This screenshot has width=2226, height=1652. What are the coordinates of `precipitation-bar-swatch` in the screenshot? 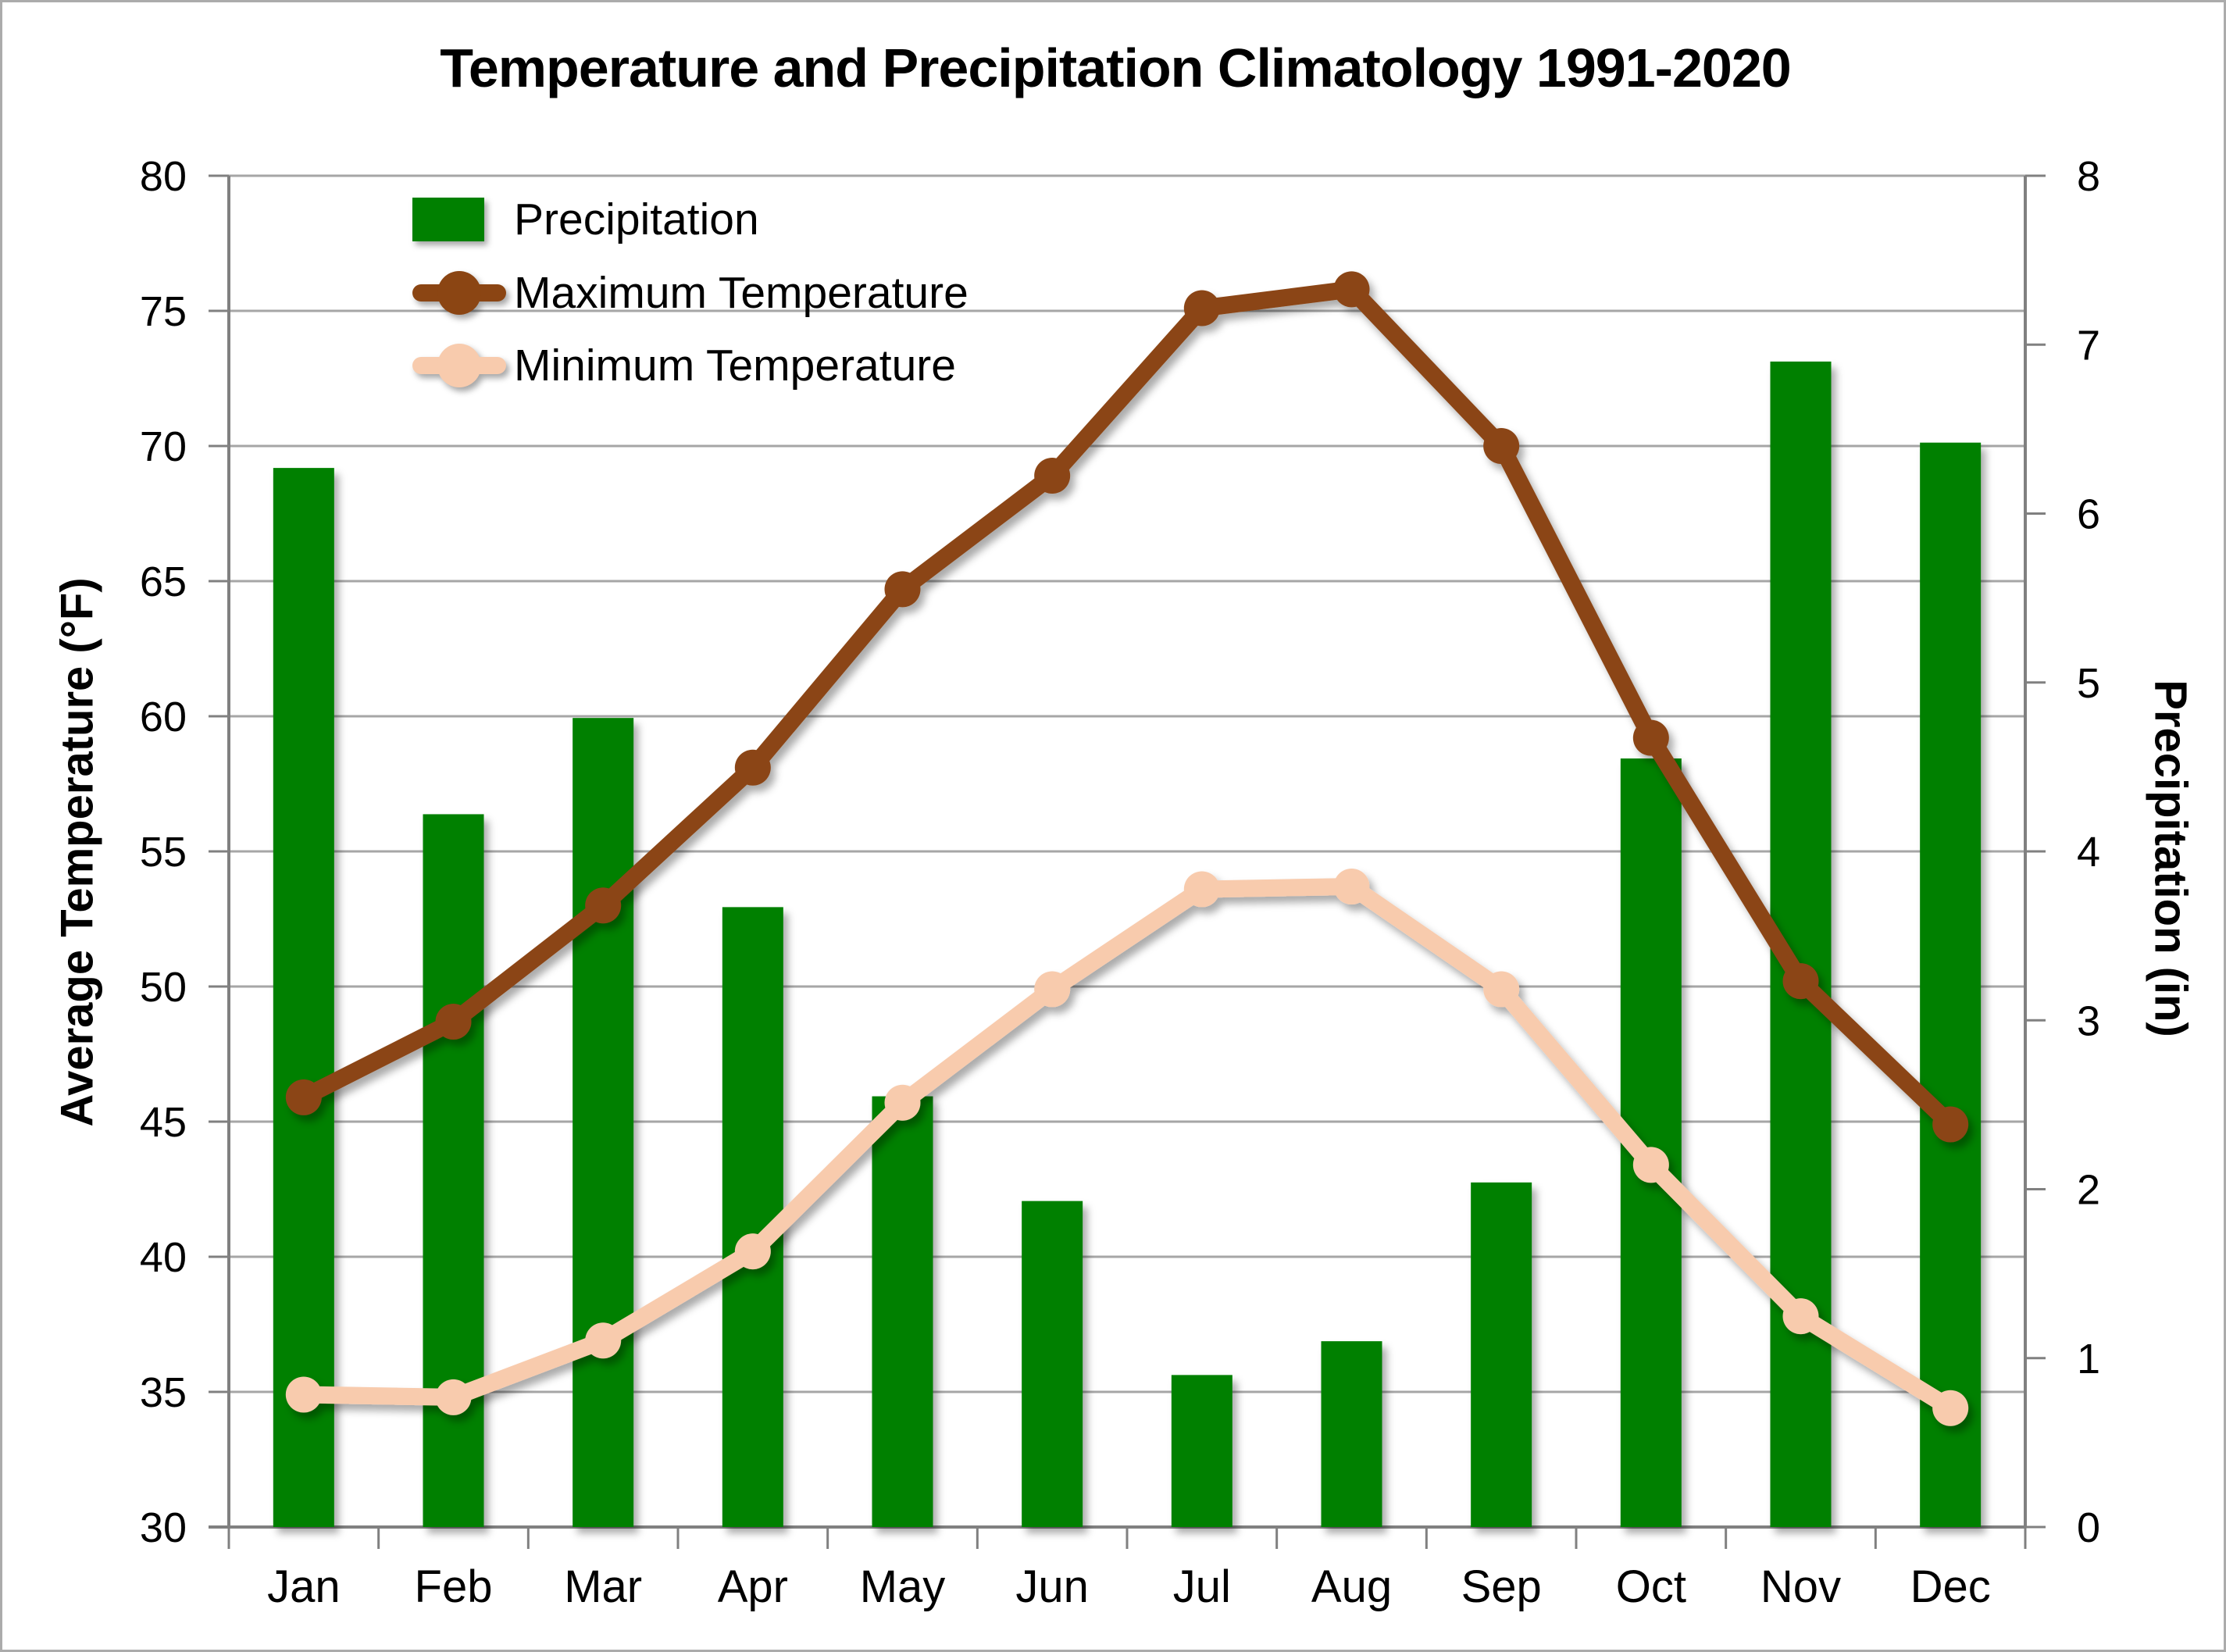 It's located at (448, 219).